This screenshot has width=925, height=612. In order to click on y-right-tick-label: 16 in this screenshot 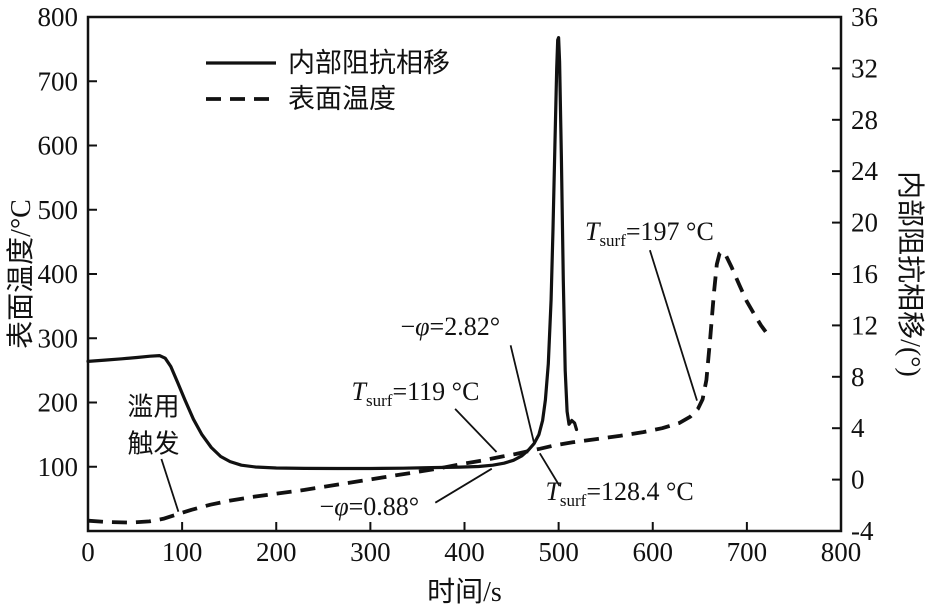, I will do `click(864, 274)`.